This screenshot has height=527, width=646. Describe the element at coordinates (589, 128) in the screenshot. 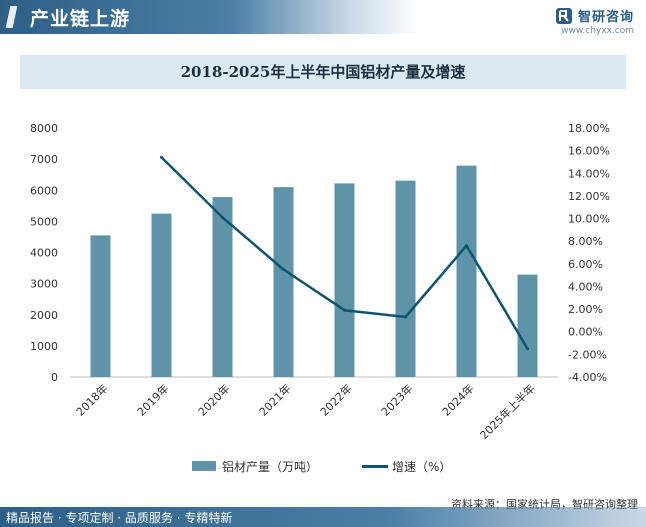

I see `y-right-tick-label: 18.00%` at that location.